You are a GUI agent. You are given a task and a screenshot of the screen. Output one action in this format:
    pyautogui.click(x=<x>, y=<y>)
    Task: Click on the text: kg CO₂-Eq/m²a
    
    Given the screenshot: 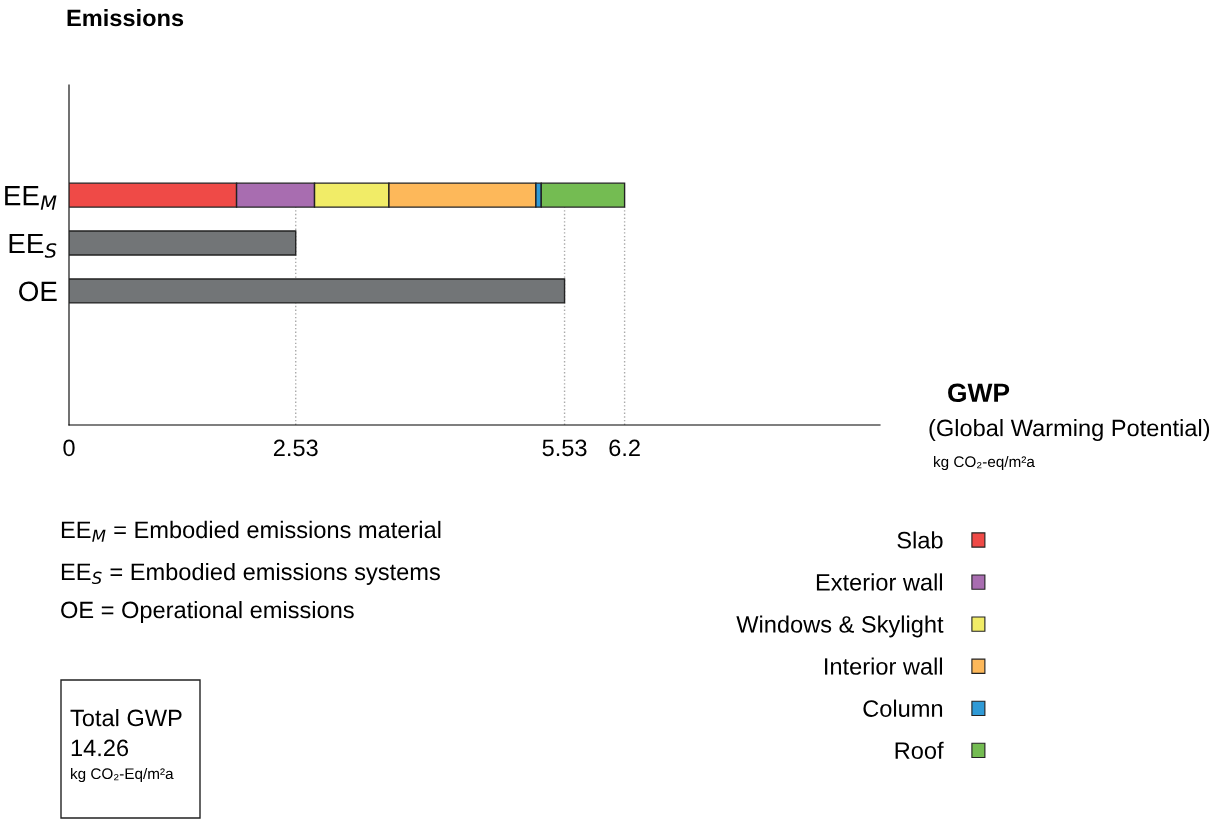 What is the action you would take?
    pyautogui.click(x=122, y=775)
    